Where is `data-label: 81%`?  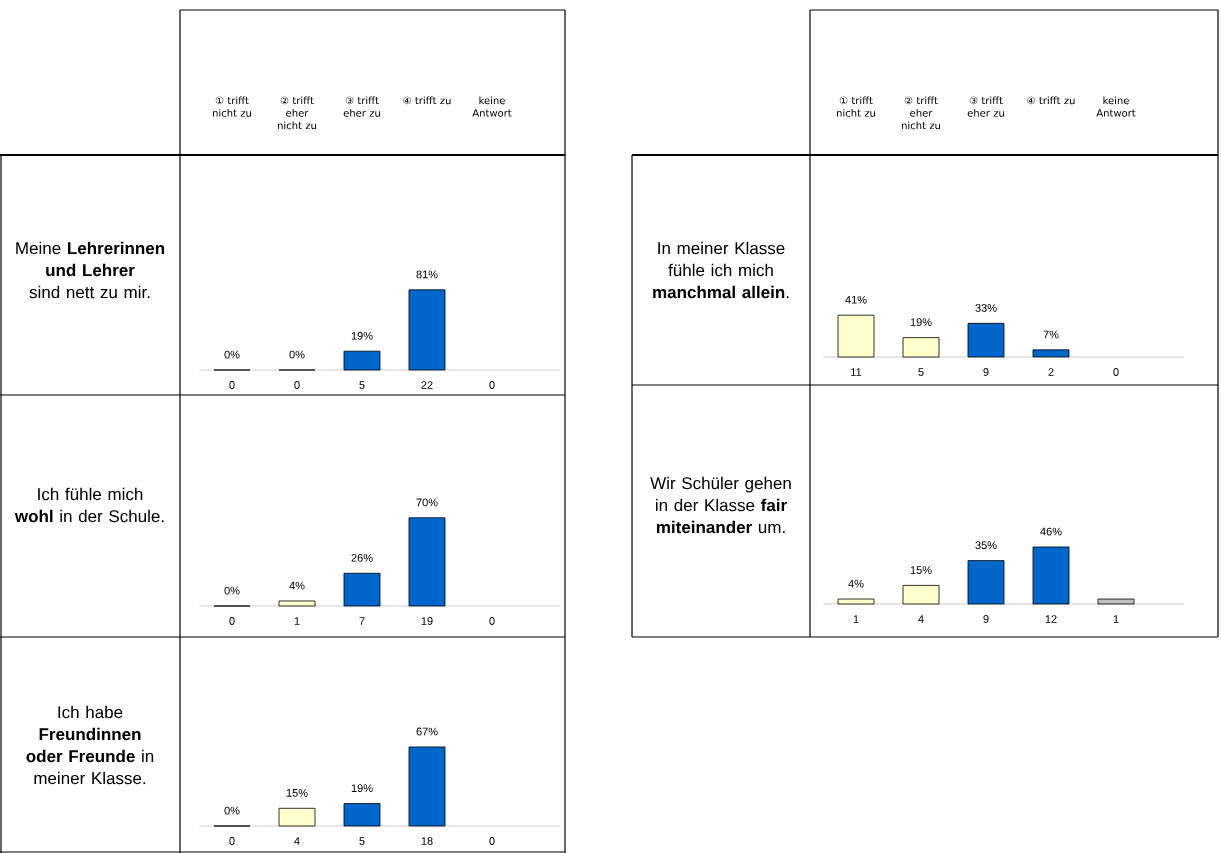 data-label: 81% is located at coordinates (427, 274).